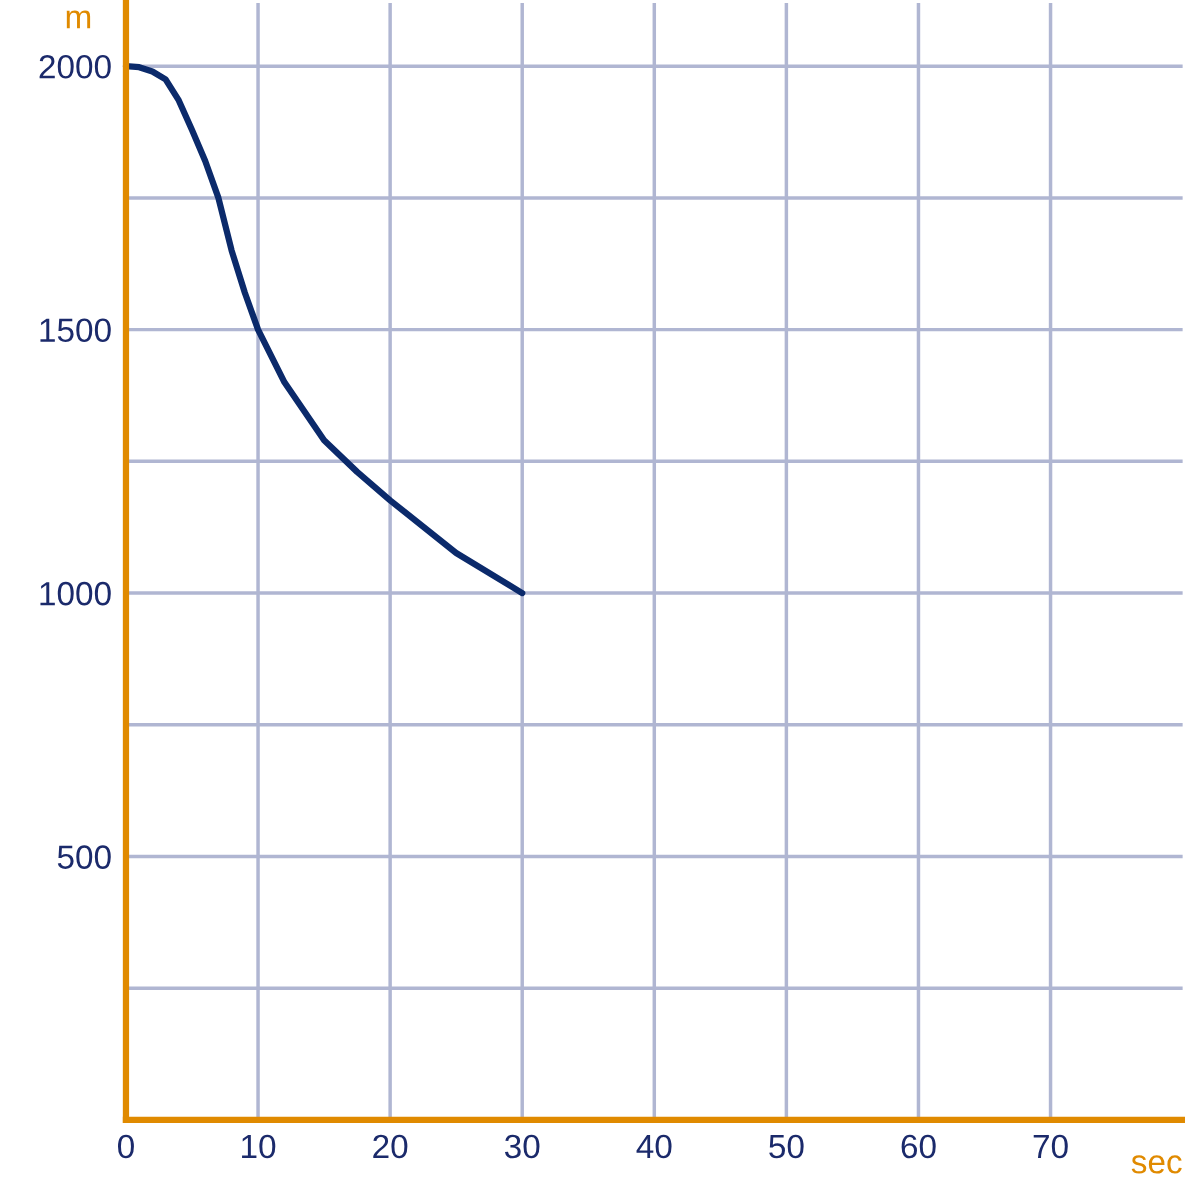  What do you see at coordinates (259, 1146) in the screenshot?
I see `x-tick-label: 10` at bounding box center [259, 1146].